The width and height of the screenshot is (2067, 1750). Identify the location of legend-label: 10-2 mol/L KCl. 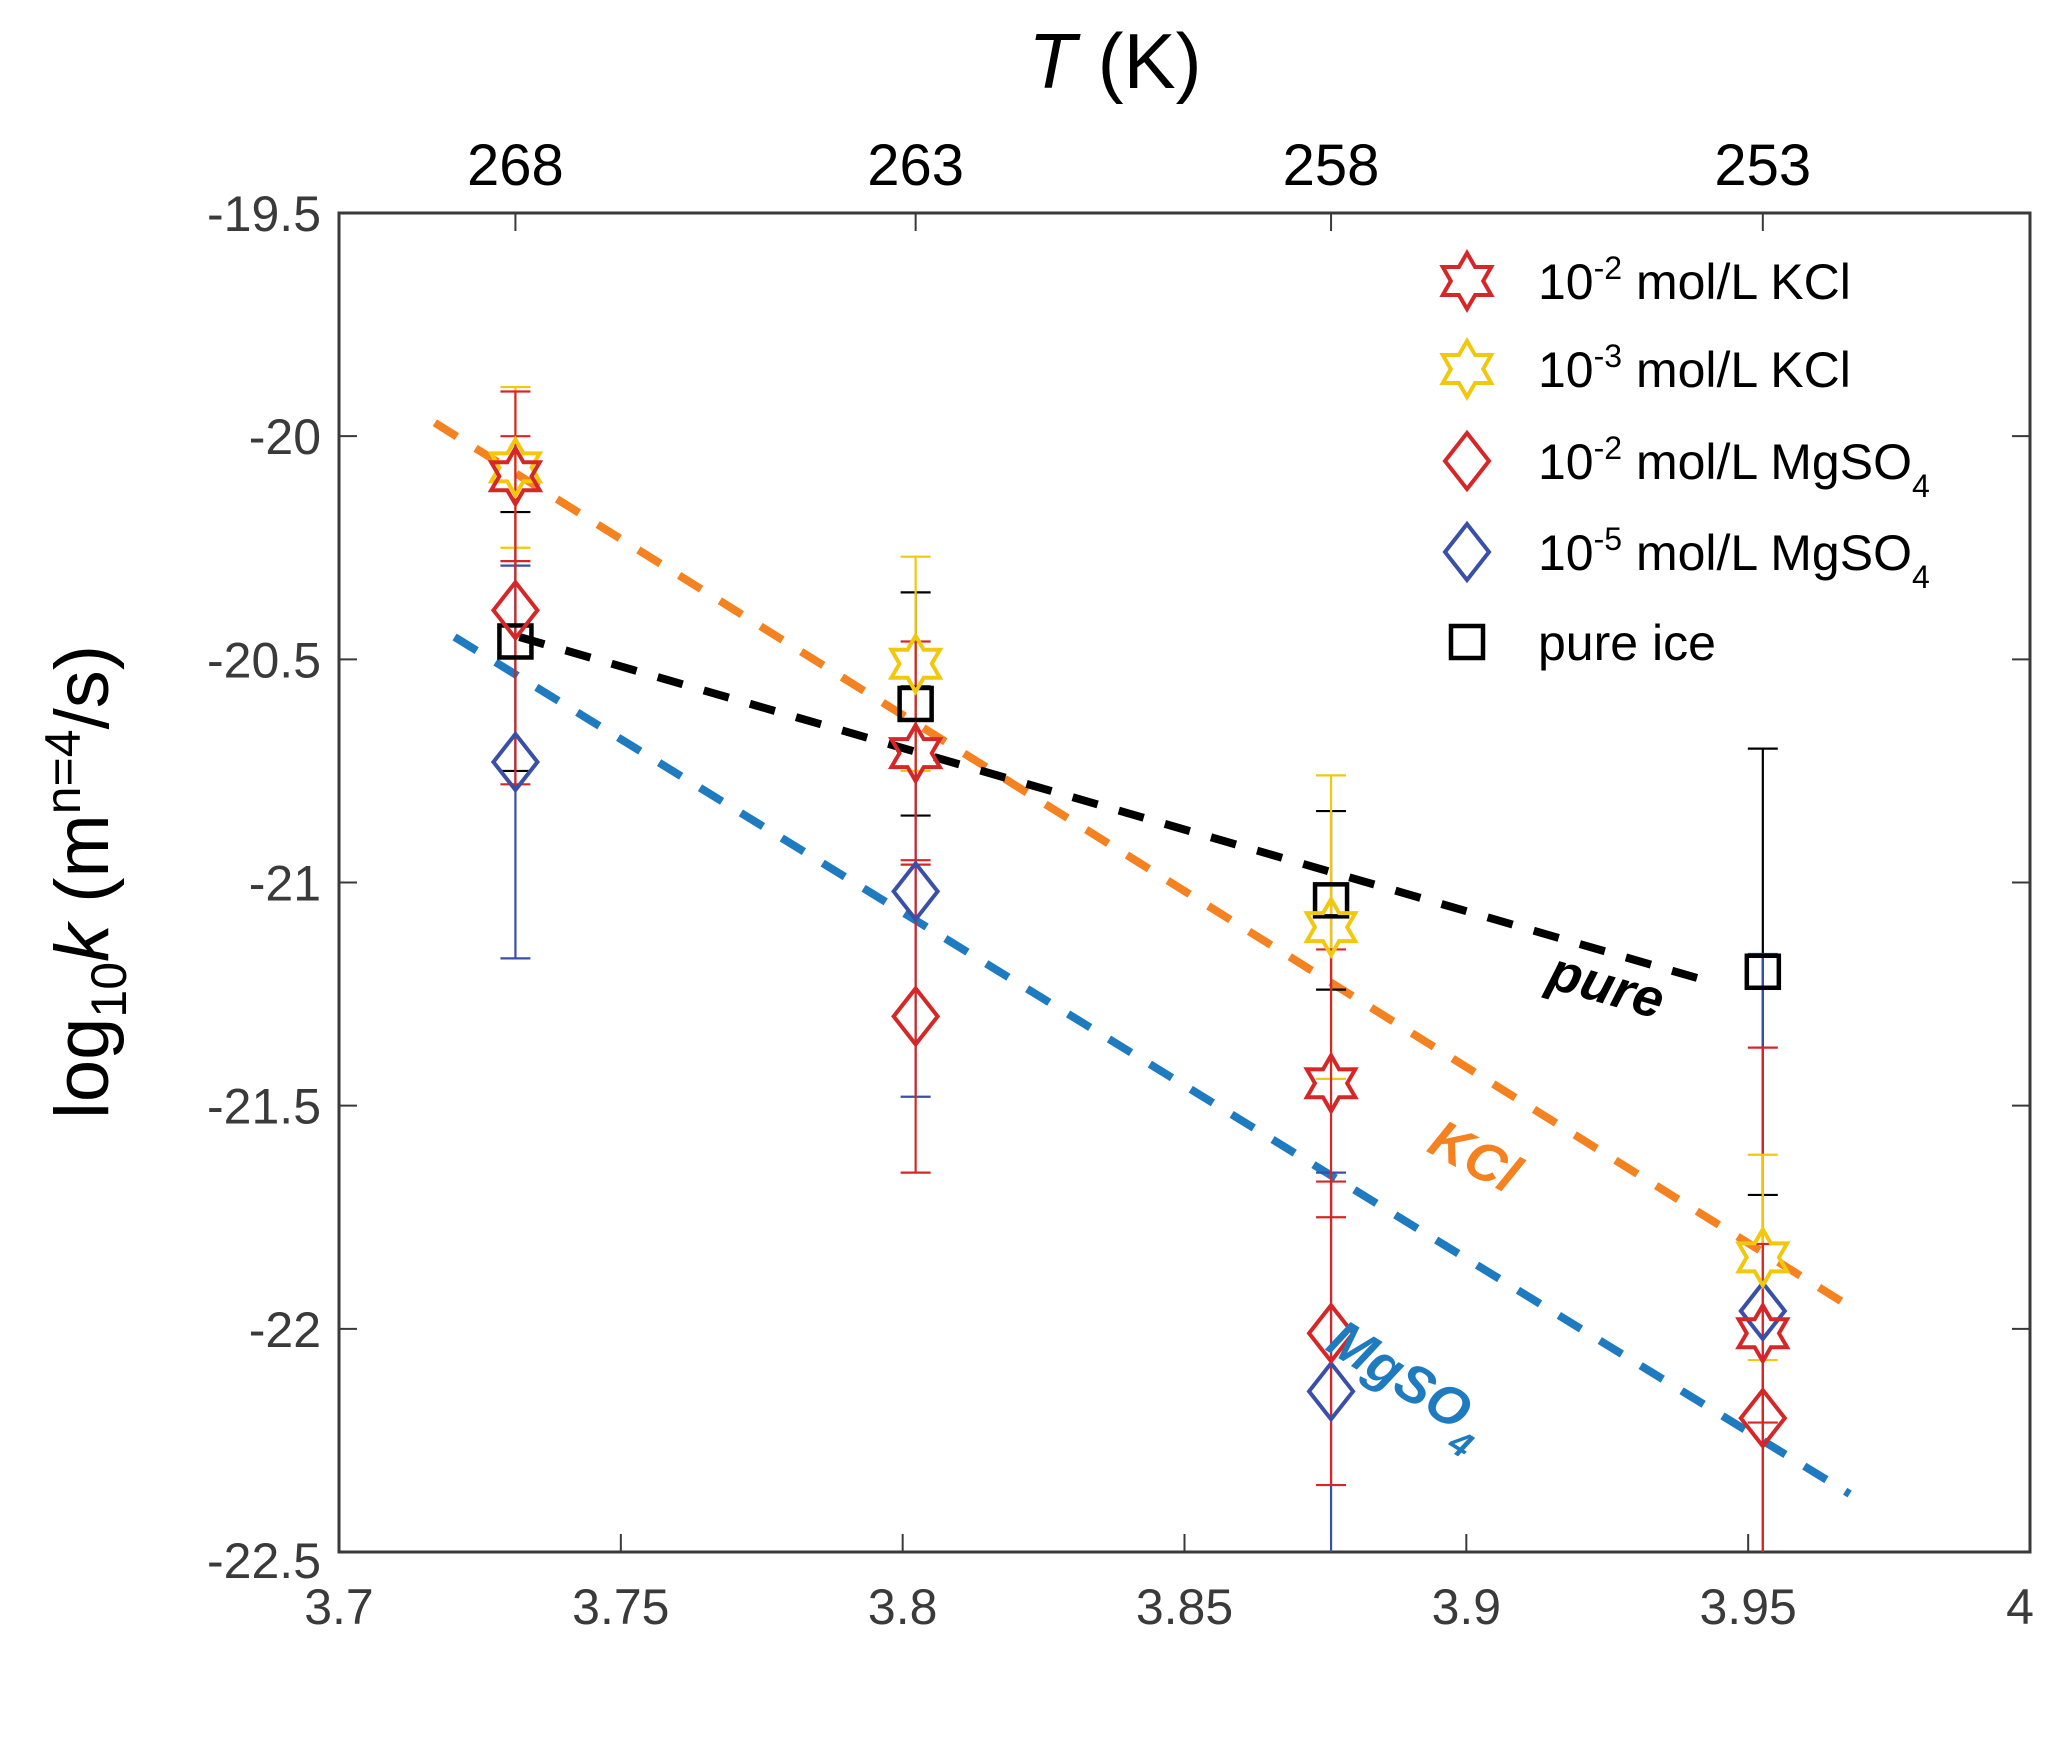
(1694, 280).